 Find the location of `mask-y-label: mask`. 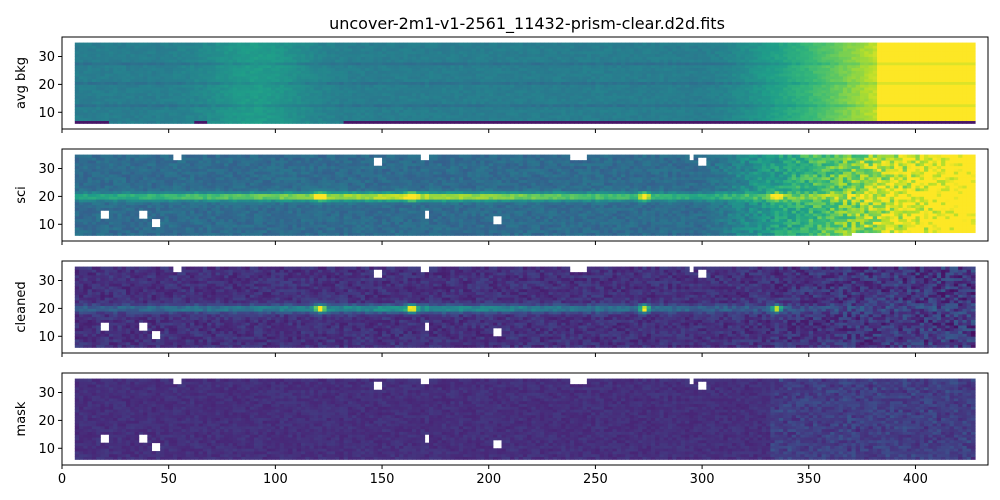

mask-y-label: mask is located at coordinates (21, 418).